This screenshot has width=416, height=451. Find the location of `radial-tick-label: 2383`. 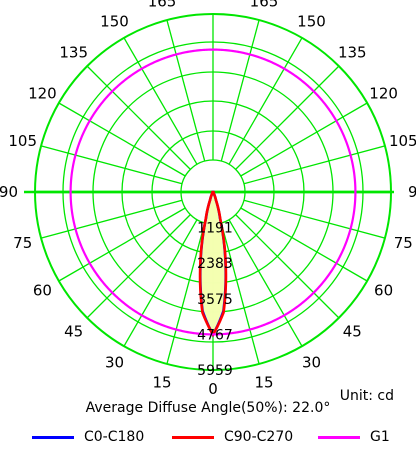

radial-tick-label: 2383 is located at coordinates (215, 264).